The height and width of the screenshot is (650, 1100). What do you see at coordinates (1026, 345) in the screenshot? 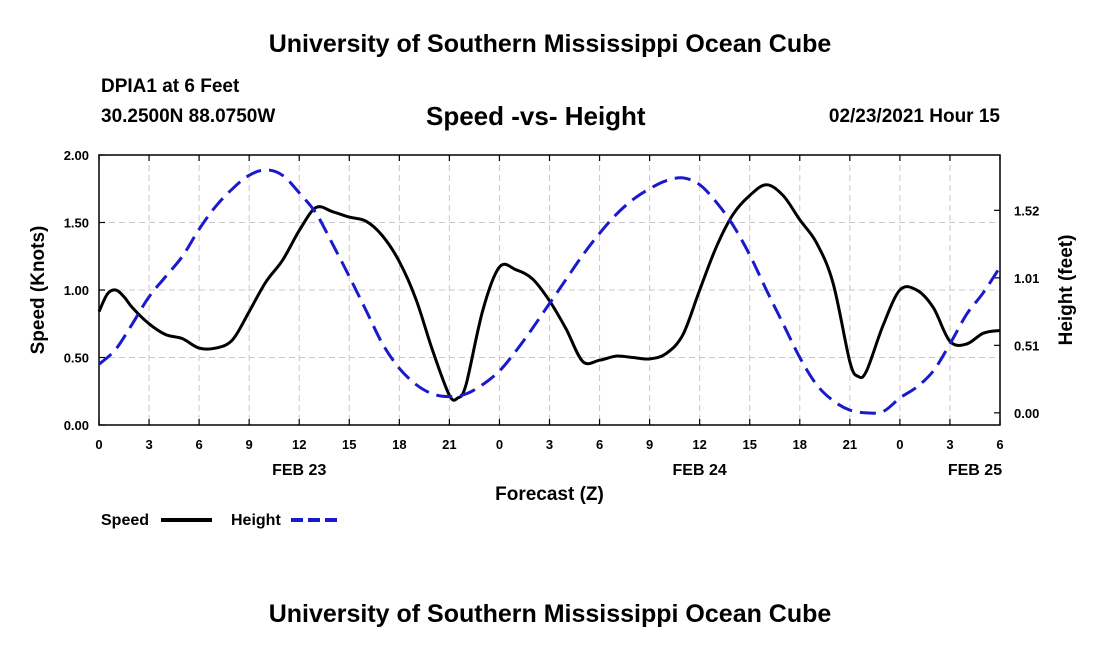
I see `y2-tick-label: 0.51` at bounding box center [1026, 345].